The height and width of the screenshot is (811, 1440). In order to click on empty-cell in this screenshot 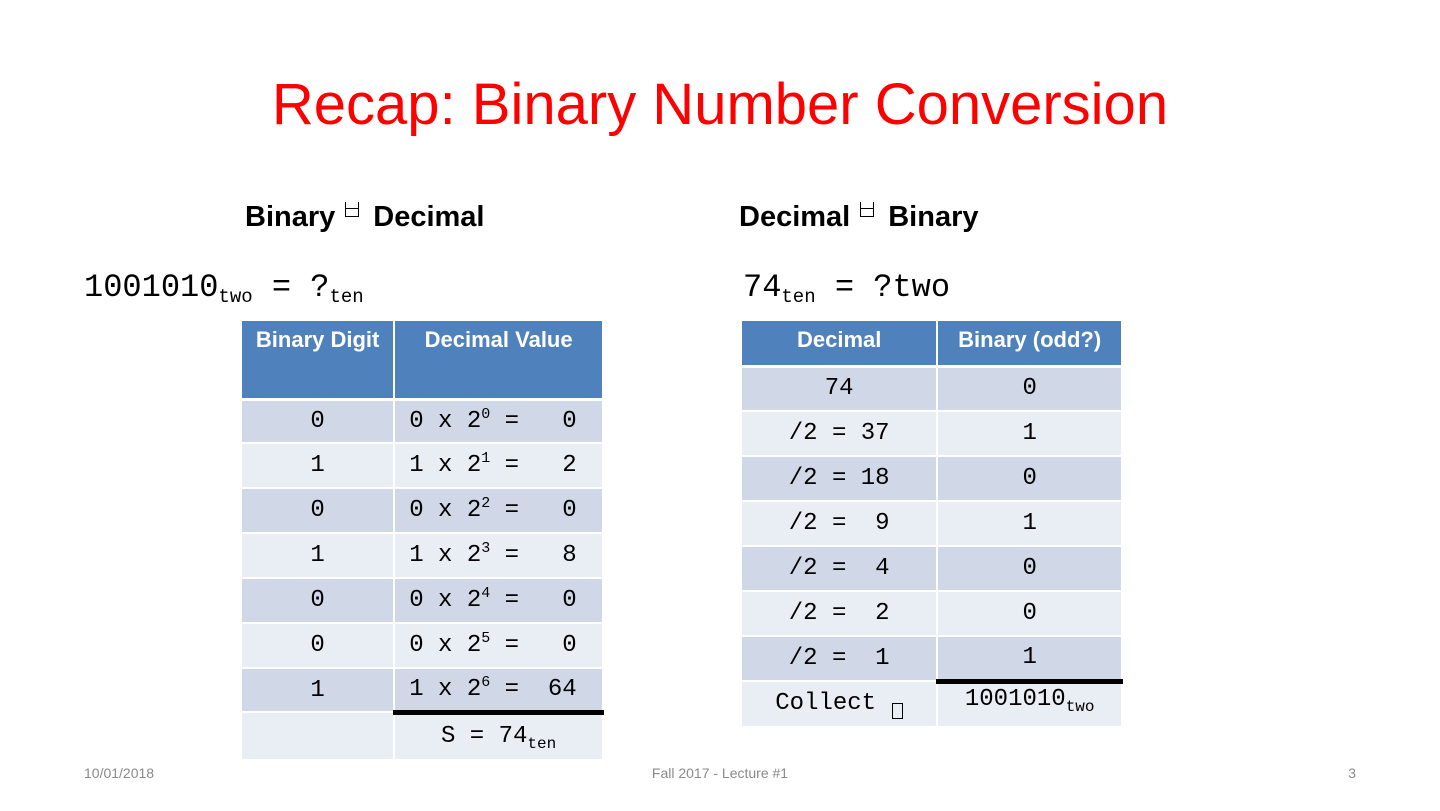, I will do `click(319, 736)`.